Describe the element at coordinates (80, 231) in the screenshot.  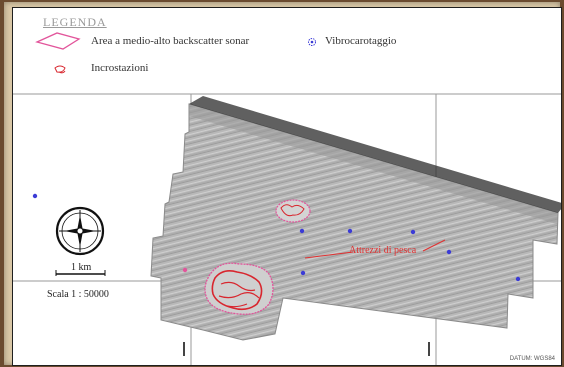
I see `compass-rose-icon` at that location.